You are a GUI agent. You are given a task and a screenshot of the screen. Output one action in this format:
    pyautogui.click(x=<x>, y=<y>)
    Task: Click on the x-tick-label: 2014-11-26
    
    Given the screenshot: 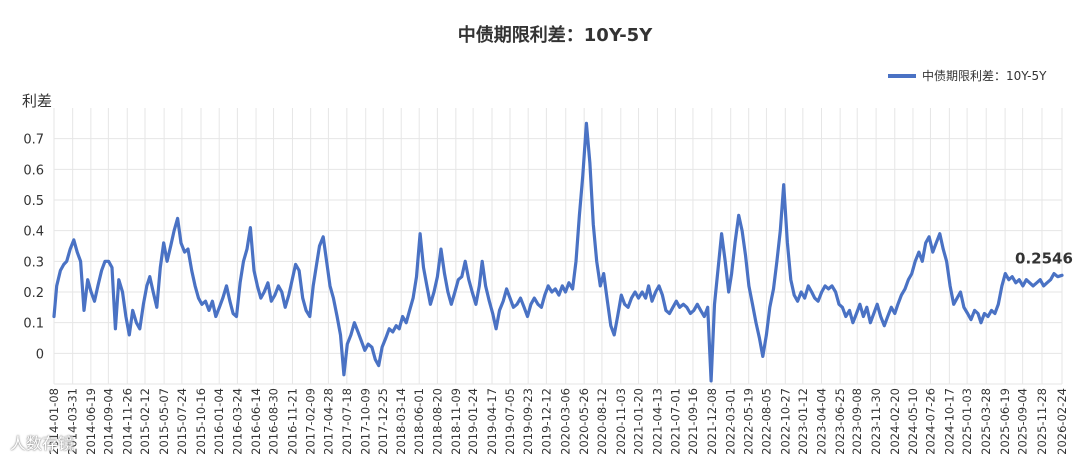 What is the action you would take?
    pyautogui.click(x=127, y=421)
    